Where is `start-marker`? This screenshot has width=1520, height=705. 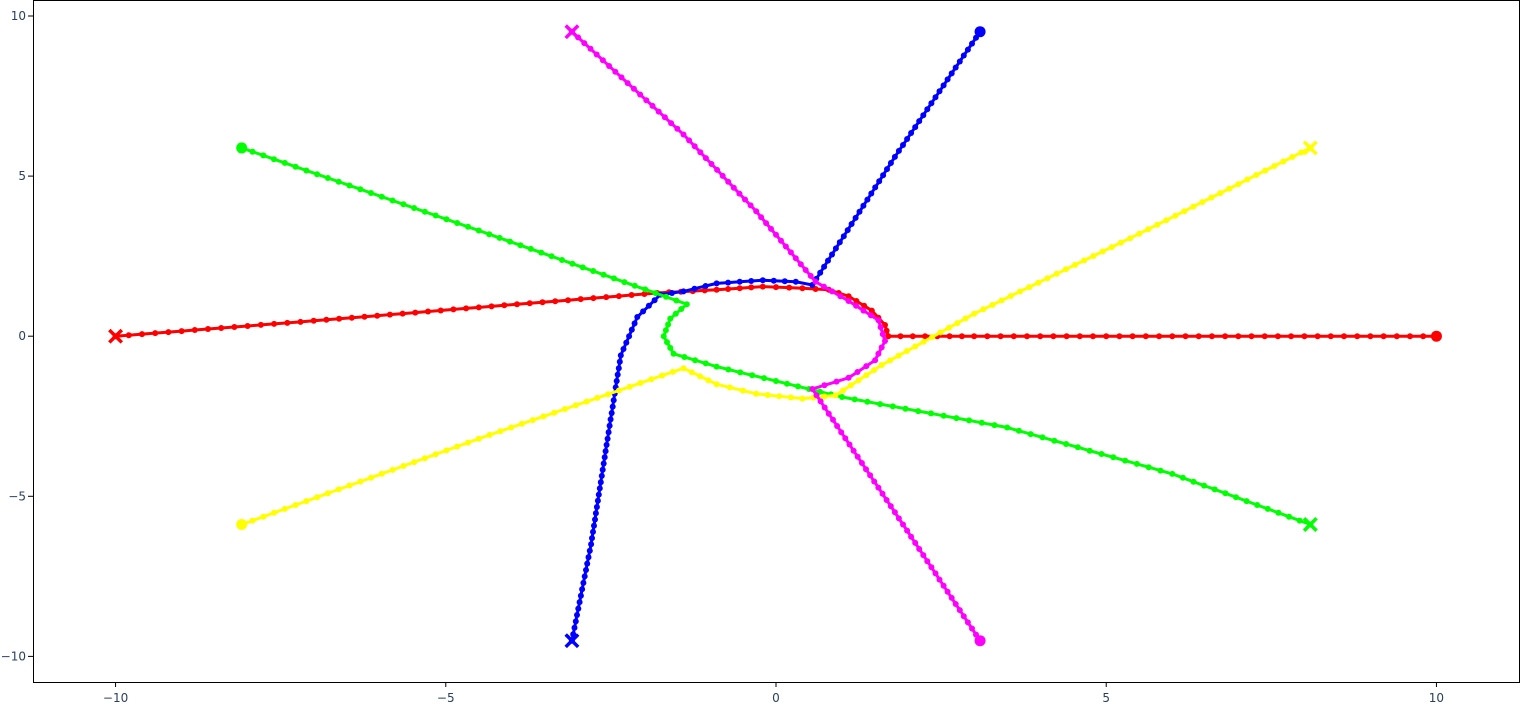 start-marker is located at coordinates (980, 641).